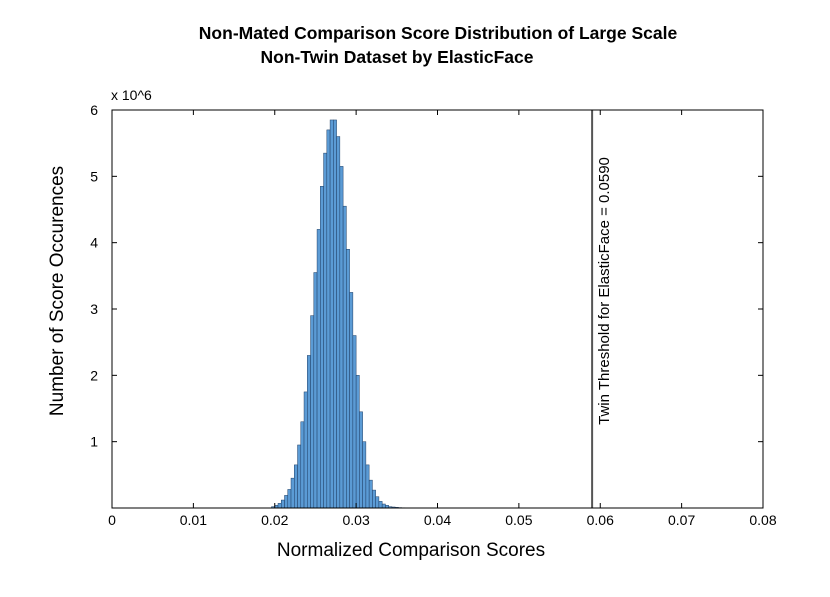 This screenshot has width=830, height=597. What do you see at coordinates (94, 243) in the screenshot?
I see `y-tick-label: 4` at bounding box center [94, 243].